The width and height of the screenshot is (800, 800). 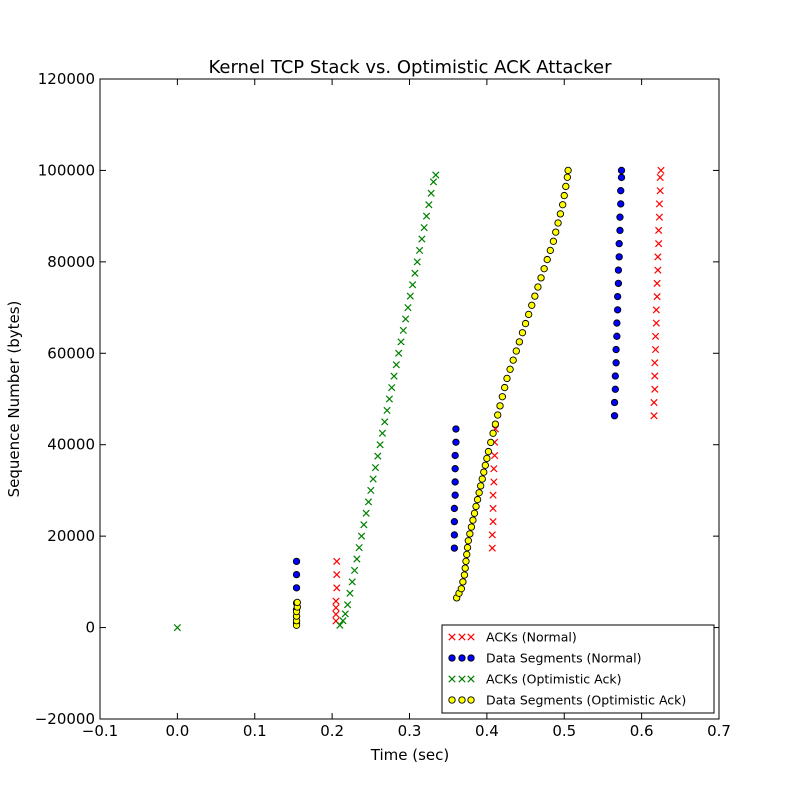 What do you see at coordinates (66, 79) in the screenshot?
I see `y-tick-label: 120000` at bounding box center [66, 79].